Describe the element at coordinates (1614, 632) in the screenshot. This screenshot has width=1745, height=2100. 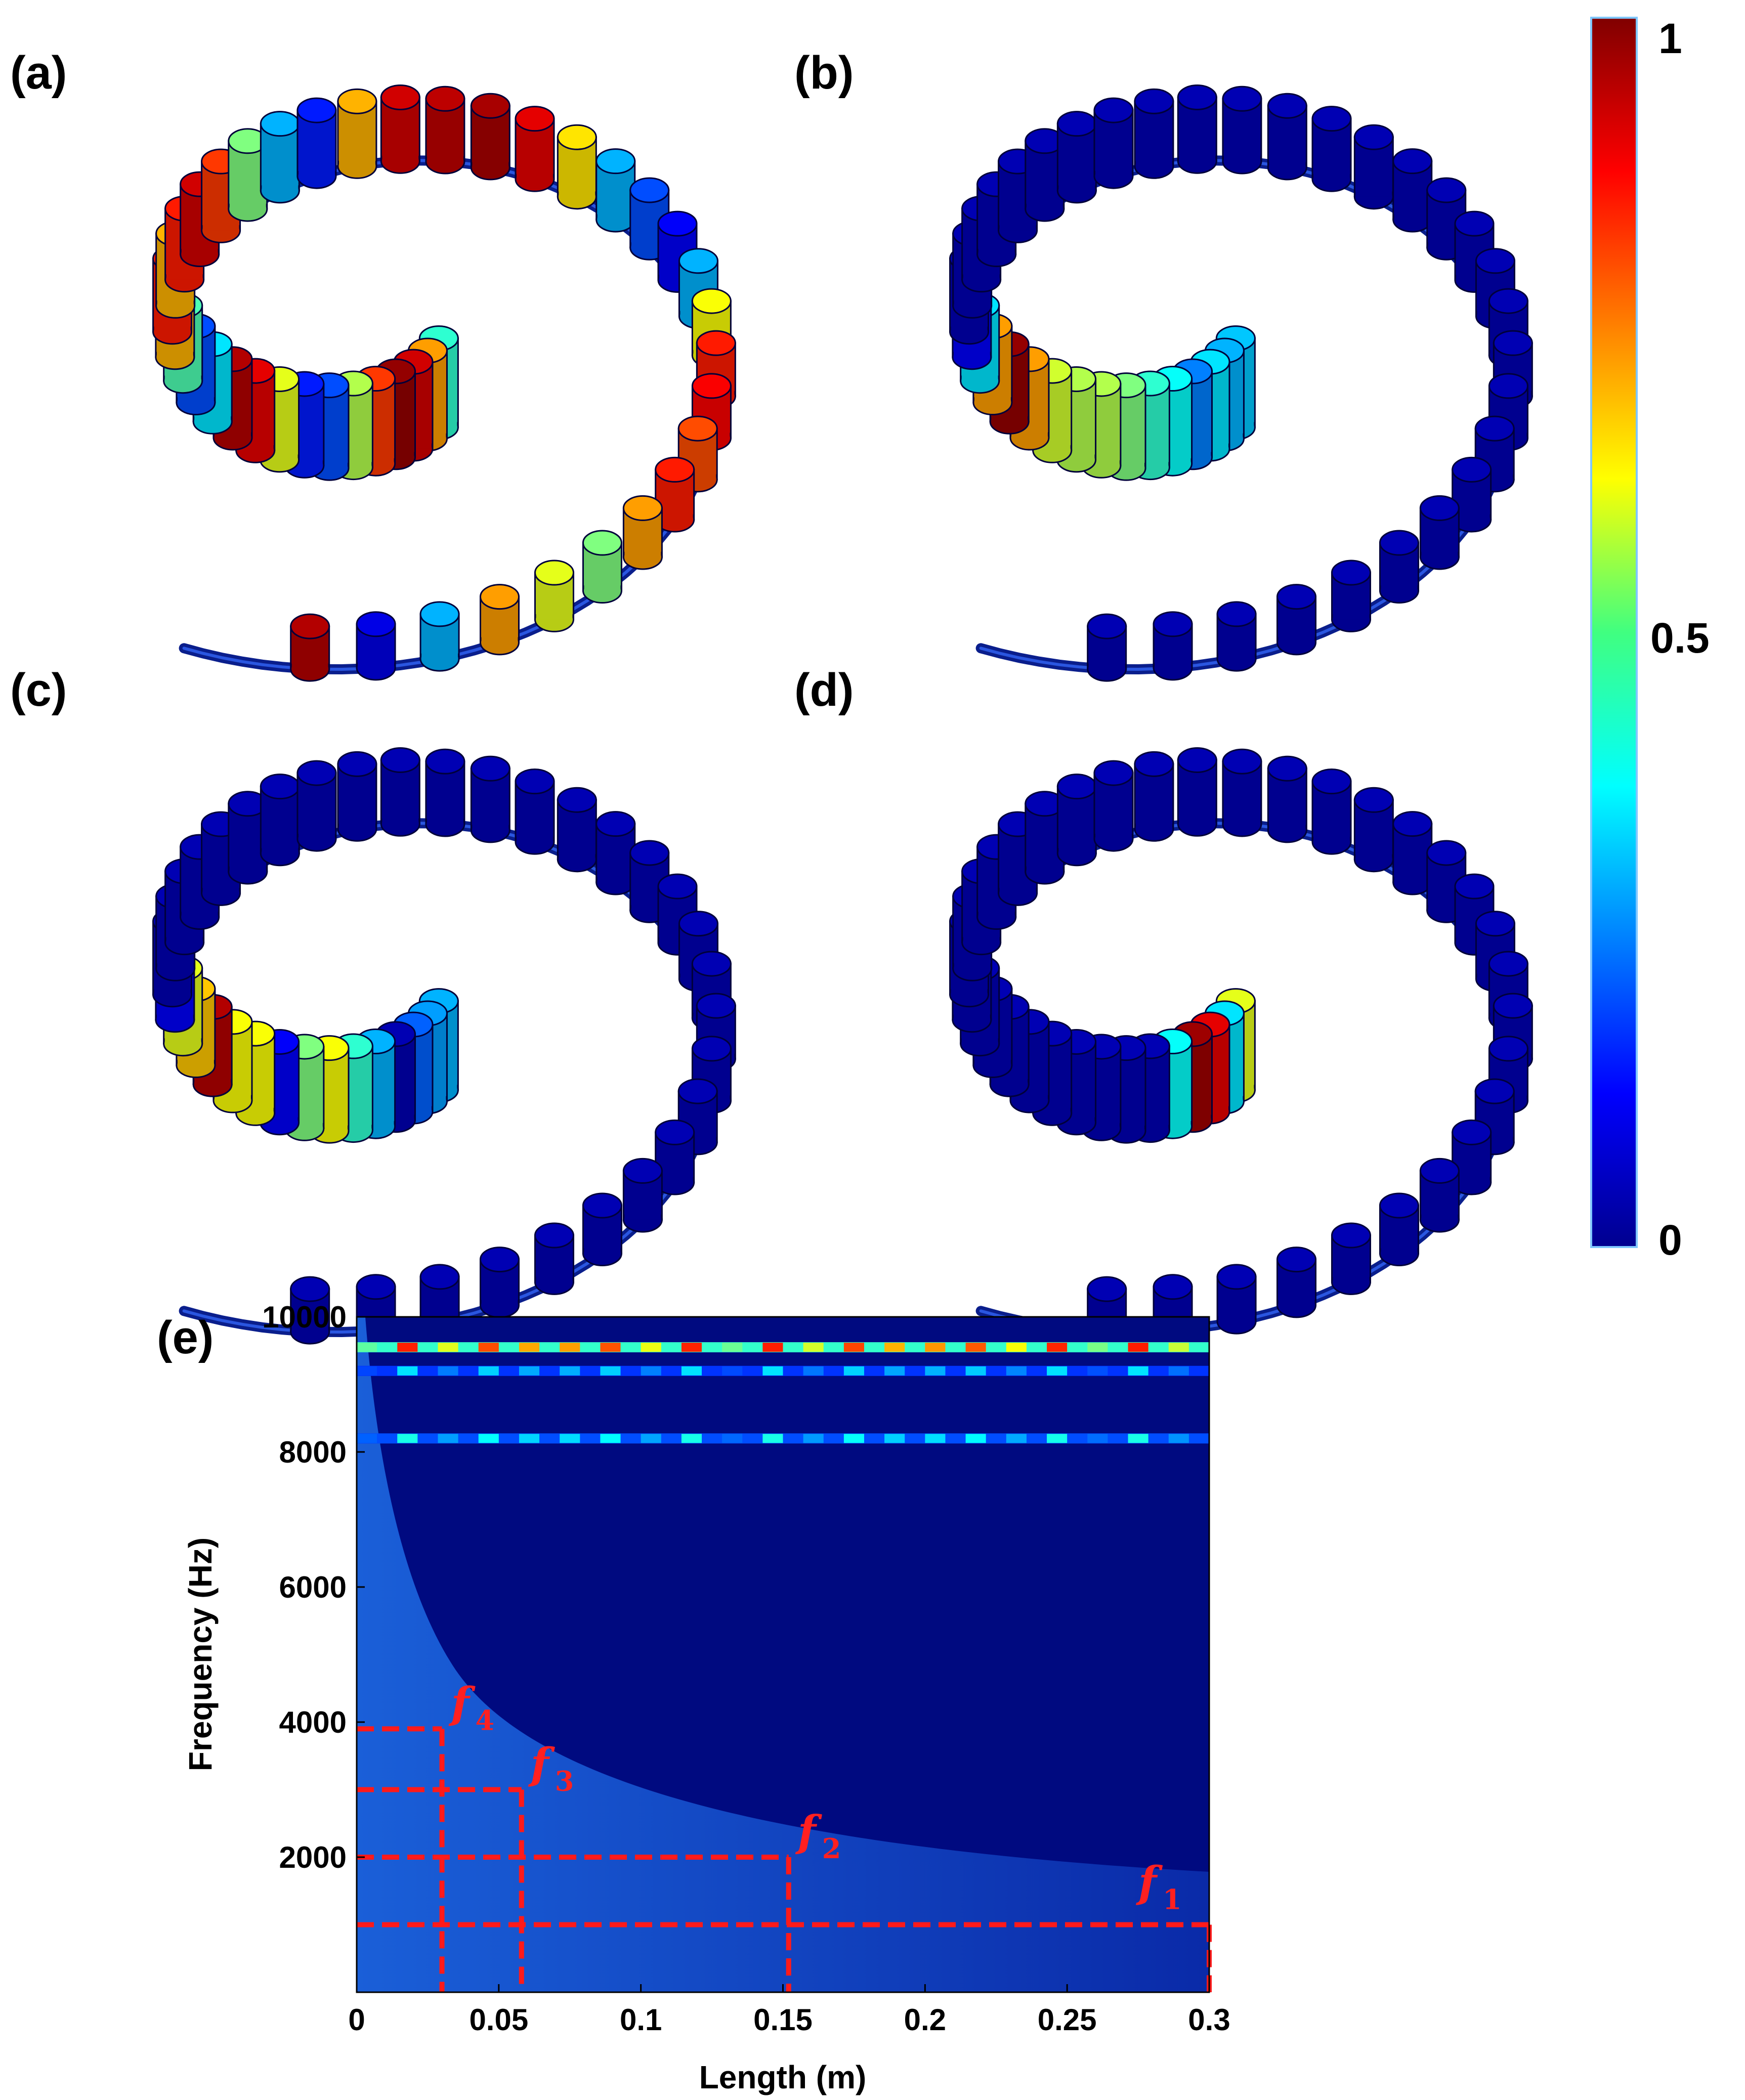
I see `colorbar-gradient` at that location.